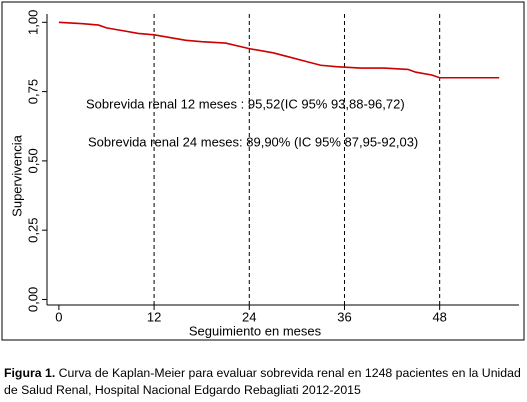 This screenshot has width=527, height=402. Describe the element at coordinates (58, 316) in the screenshot. I see `x-tick-label: 0` at that location.